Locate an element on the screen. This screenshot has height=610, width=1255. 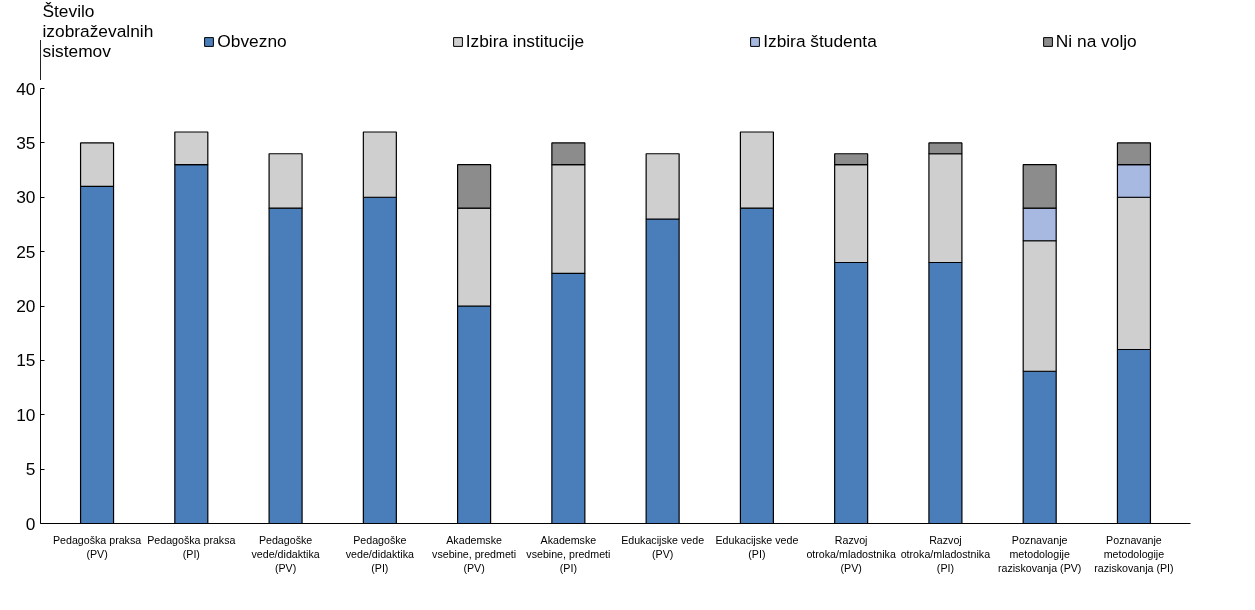
x-tick-label: Pedagoške vede/didaktika (PI) is located at coordinates (379, 554).